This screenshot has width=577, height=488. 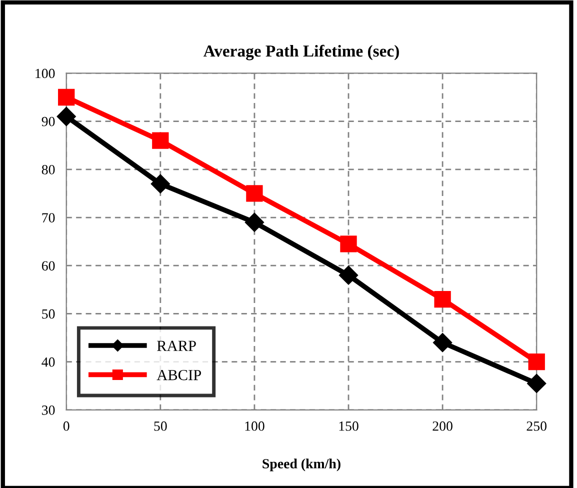 I want to click on legend-label: RARP, so click(x=176, y=345).